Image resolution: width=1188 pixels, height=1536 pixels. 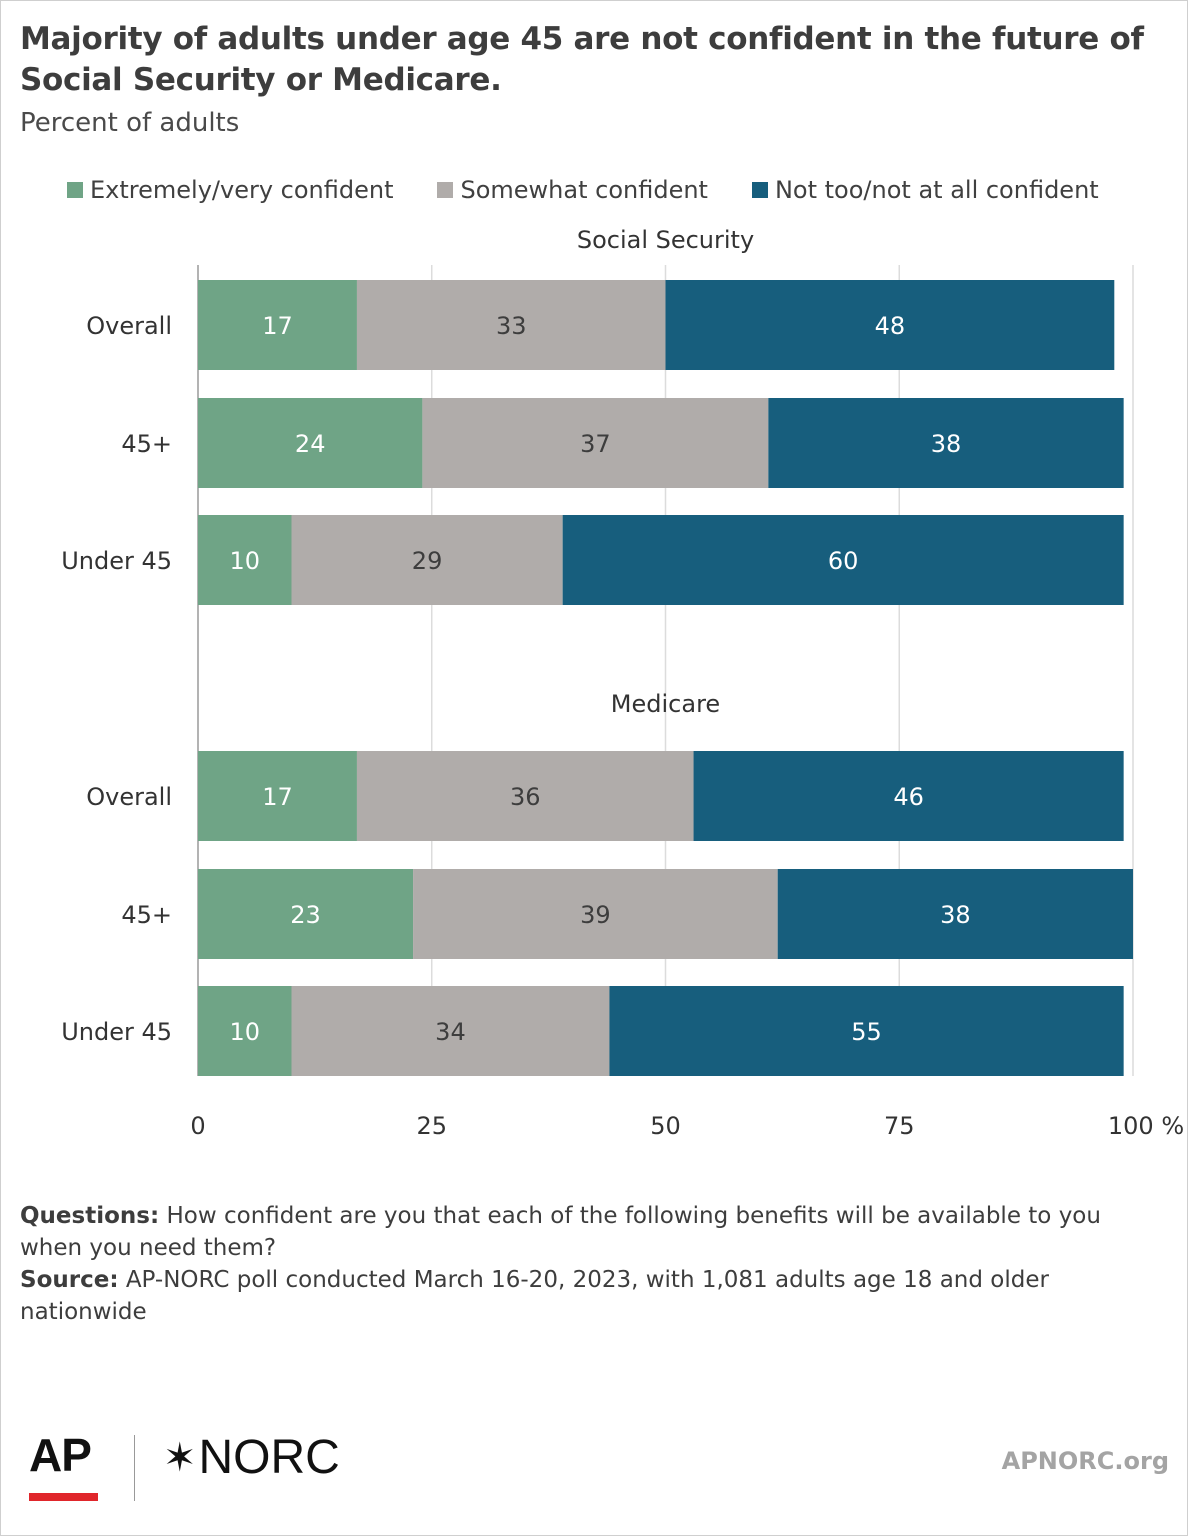 I want to click on x-tick-label: 0, so click(x=197, y=1126).